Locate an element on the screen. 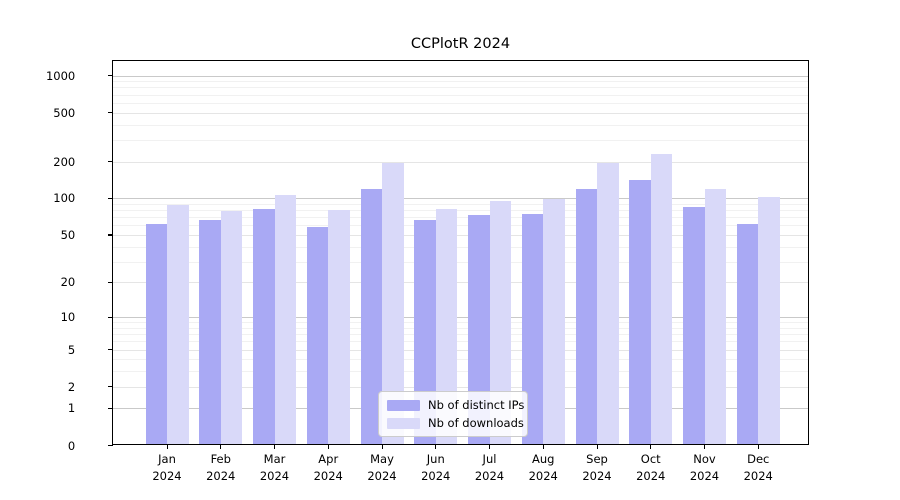 Image resolution: width=900 pixels, height=500 pixels. bar-distinct-ips-jan is located at coordinates (156, 333).